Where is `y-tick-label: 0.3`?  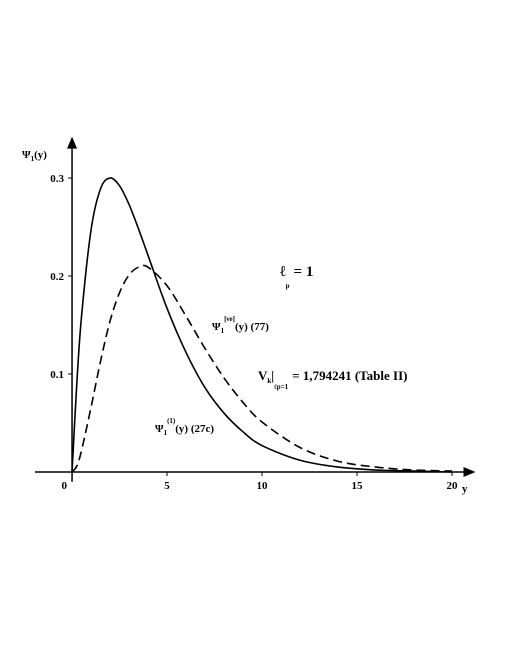
y-tick-label: 0.3 is located at coordinates (57, 179).